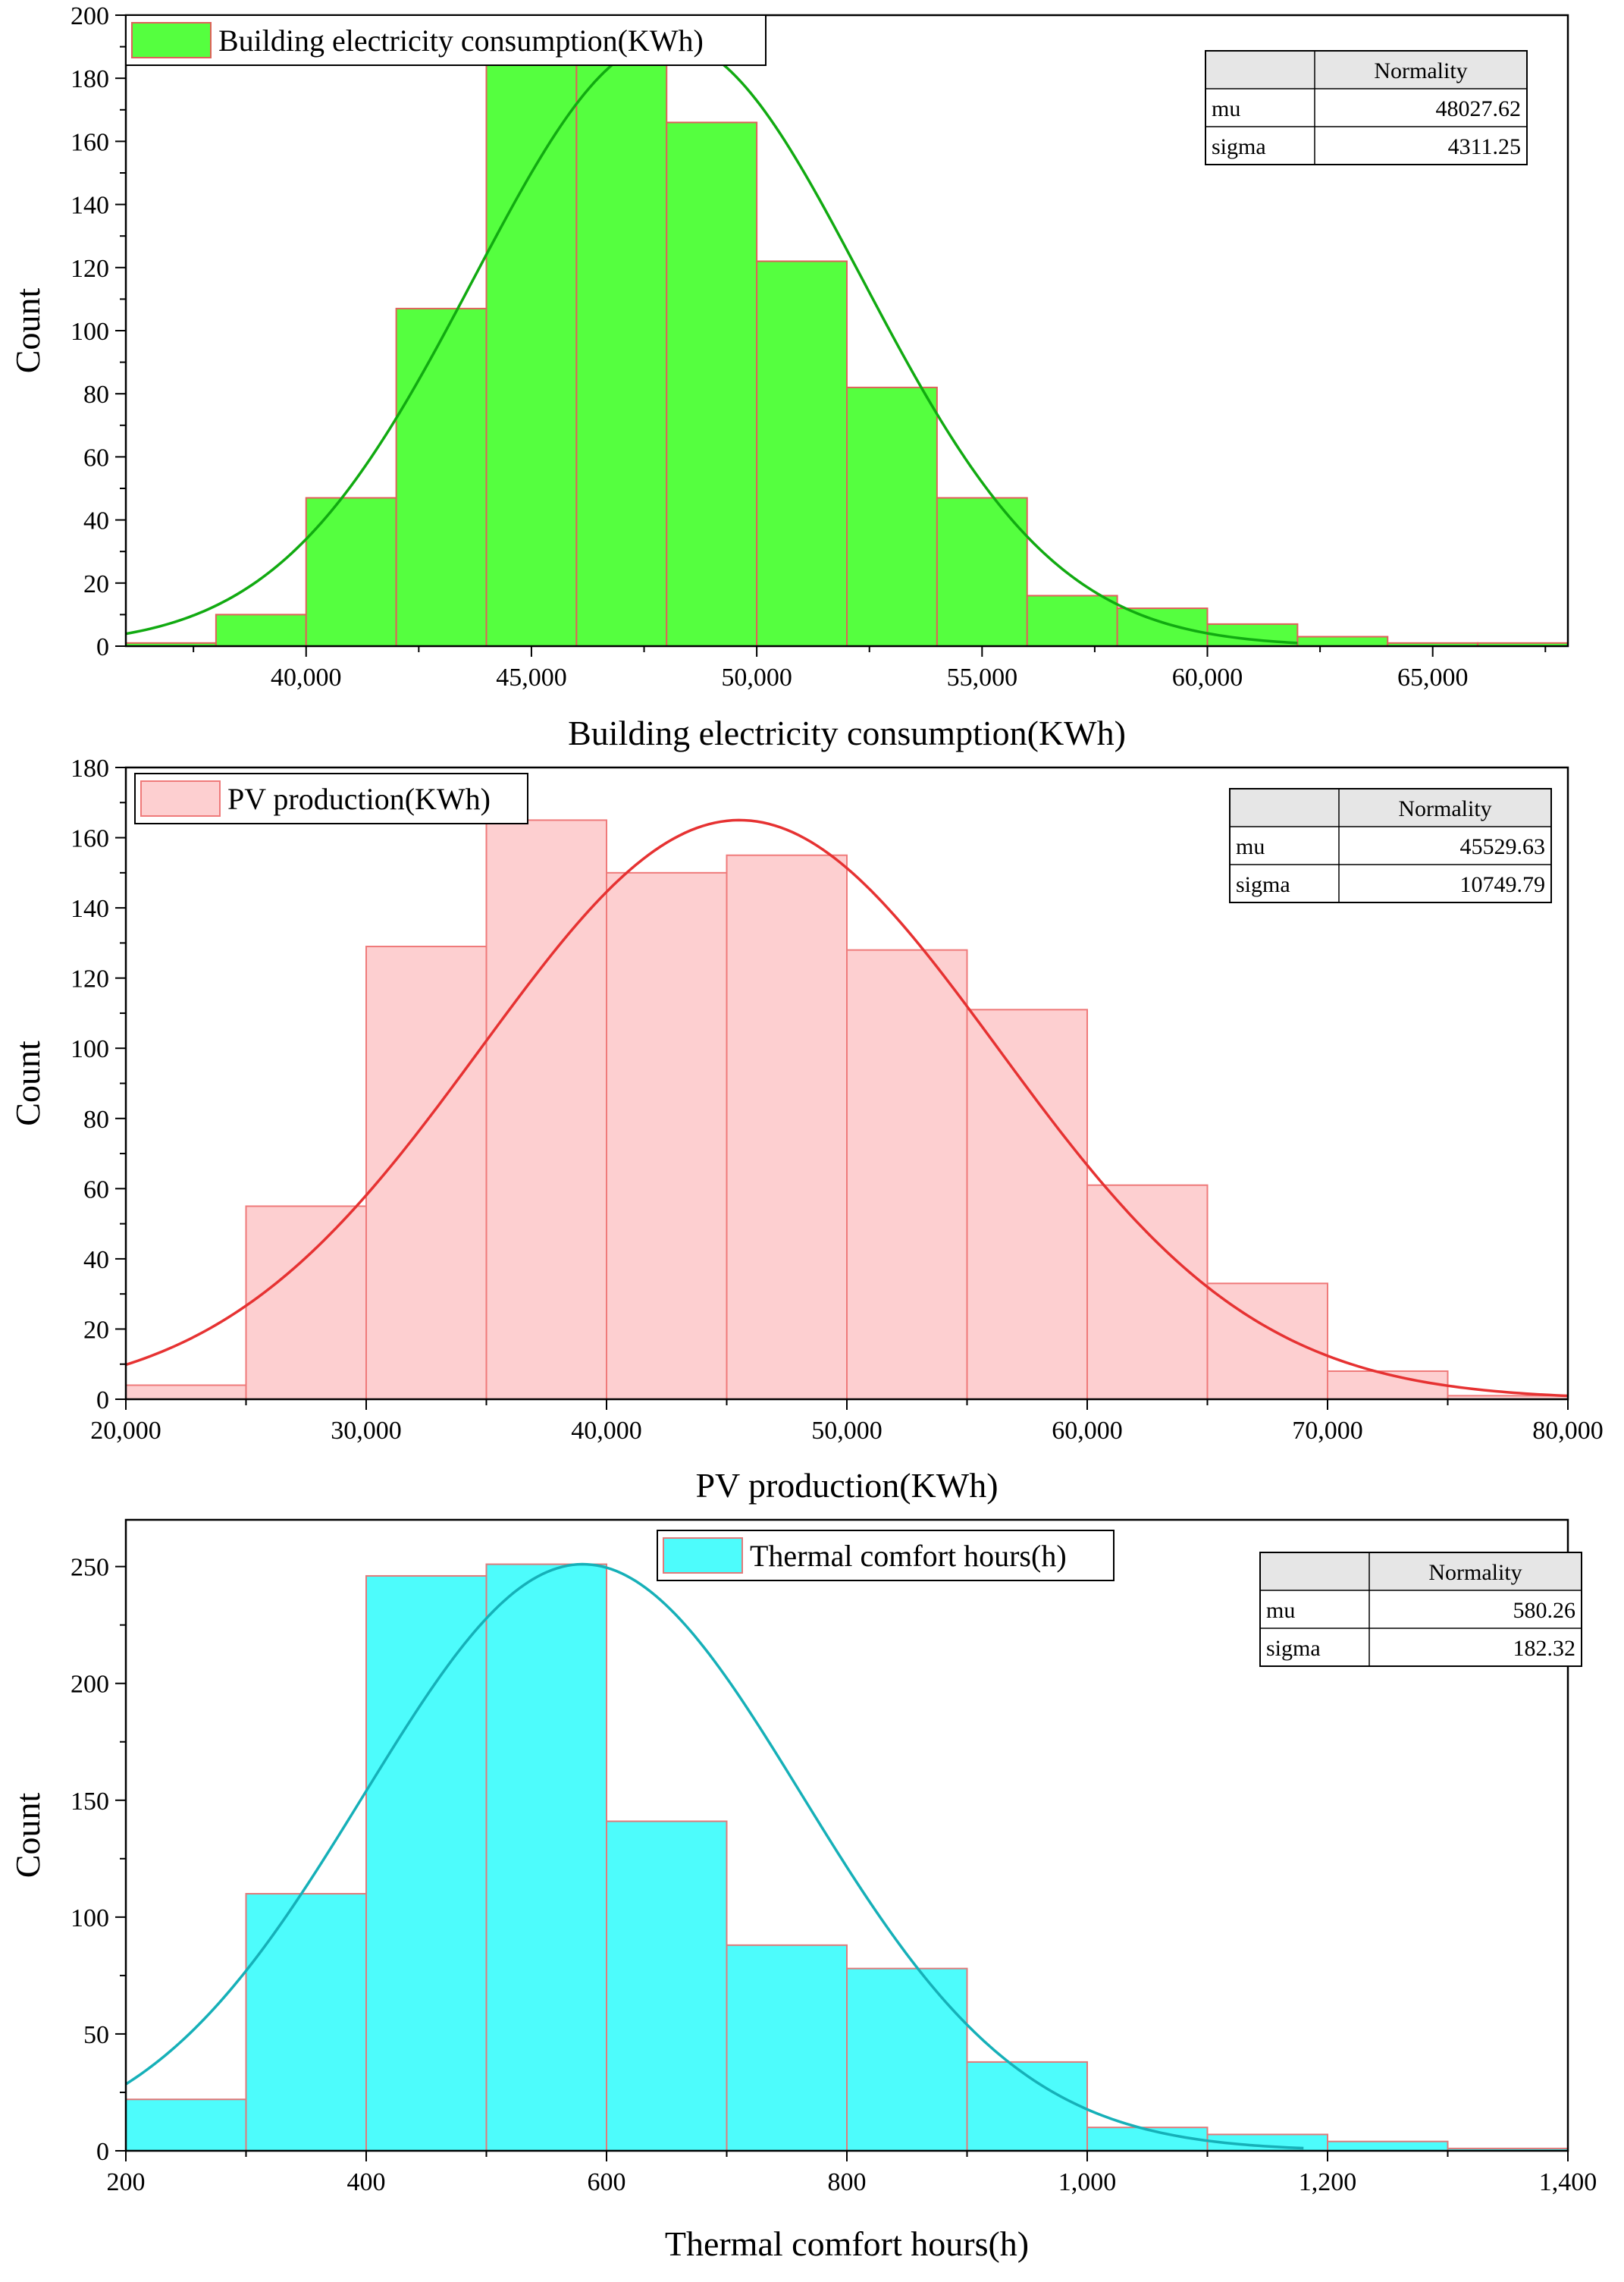 This screenshot has height=2282, width=1624. Describe the element at coordinates (982, 678) in the screenshot. I see `x-tick-label: 55,000` at that location.